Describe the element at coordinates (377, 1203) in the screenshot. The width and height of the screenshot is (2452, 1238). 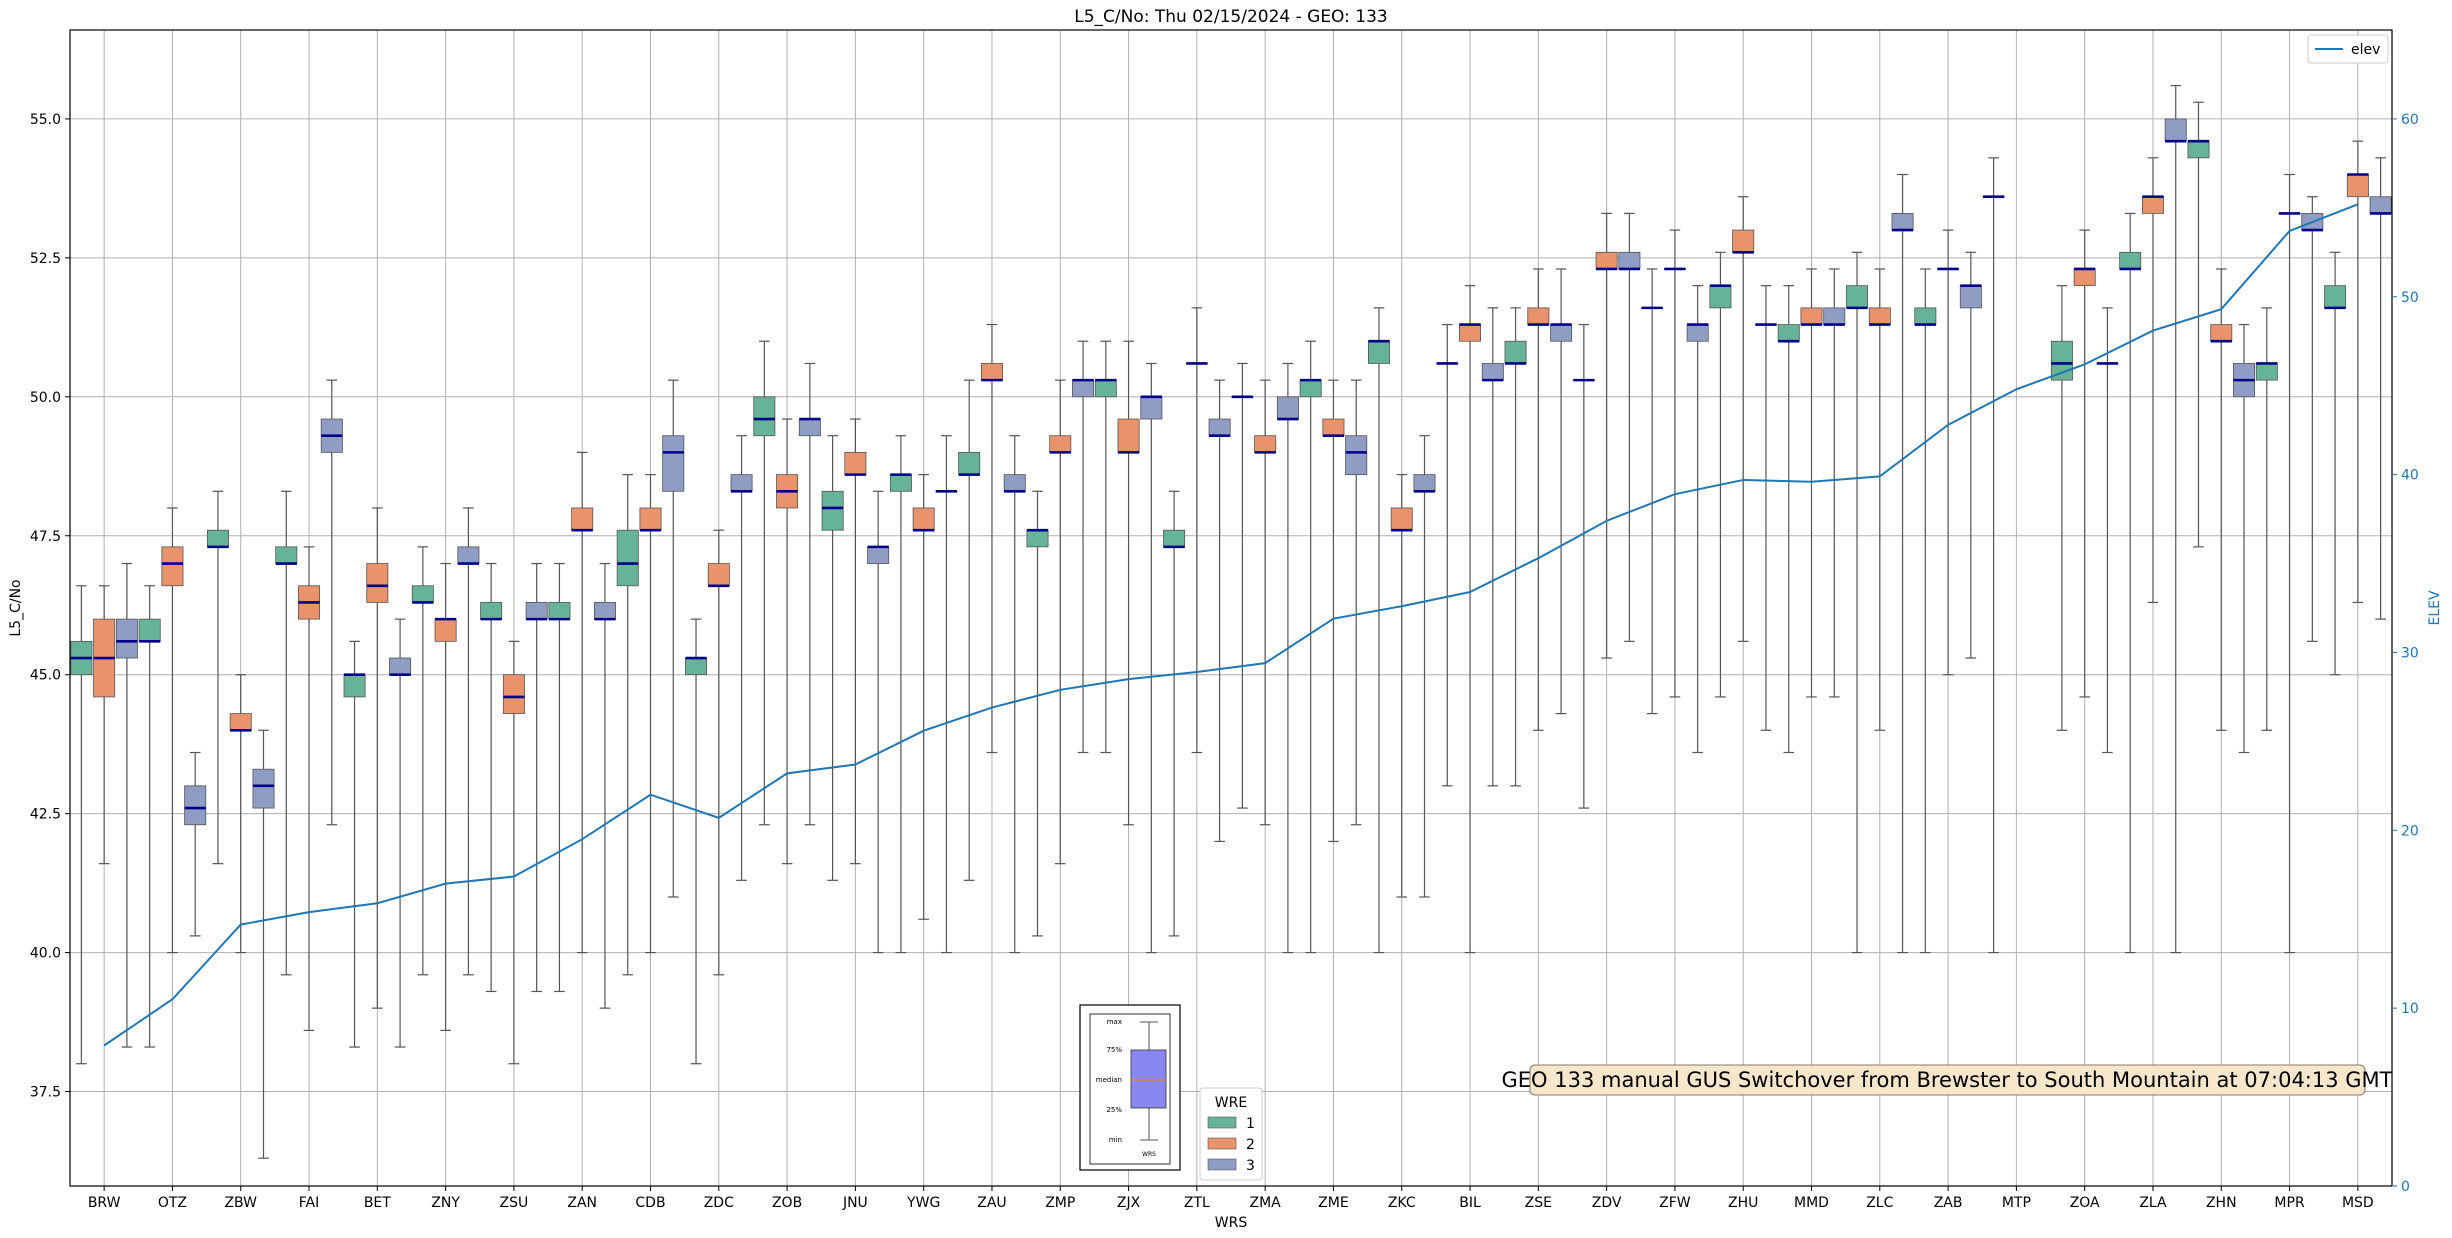
I see `x-tick-label-BET: BET` at that location.